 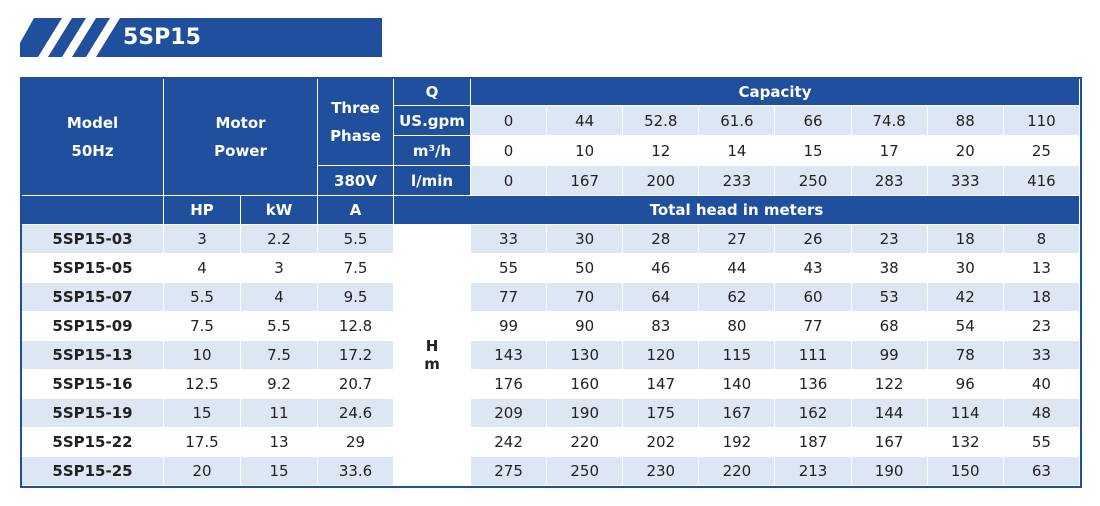 What do you see at coordinates (93, 355) in the screenshot?
I see `model-name: 5SP15-13` at bounding box center [93, 355].